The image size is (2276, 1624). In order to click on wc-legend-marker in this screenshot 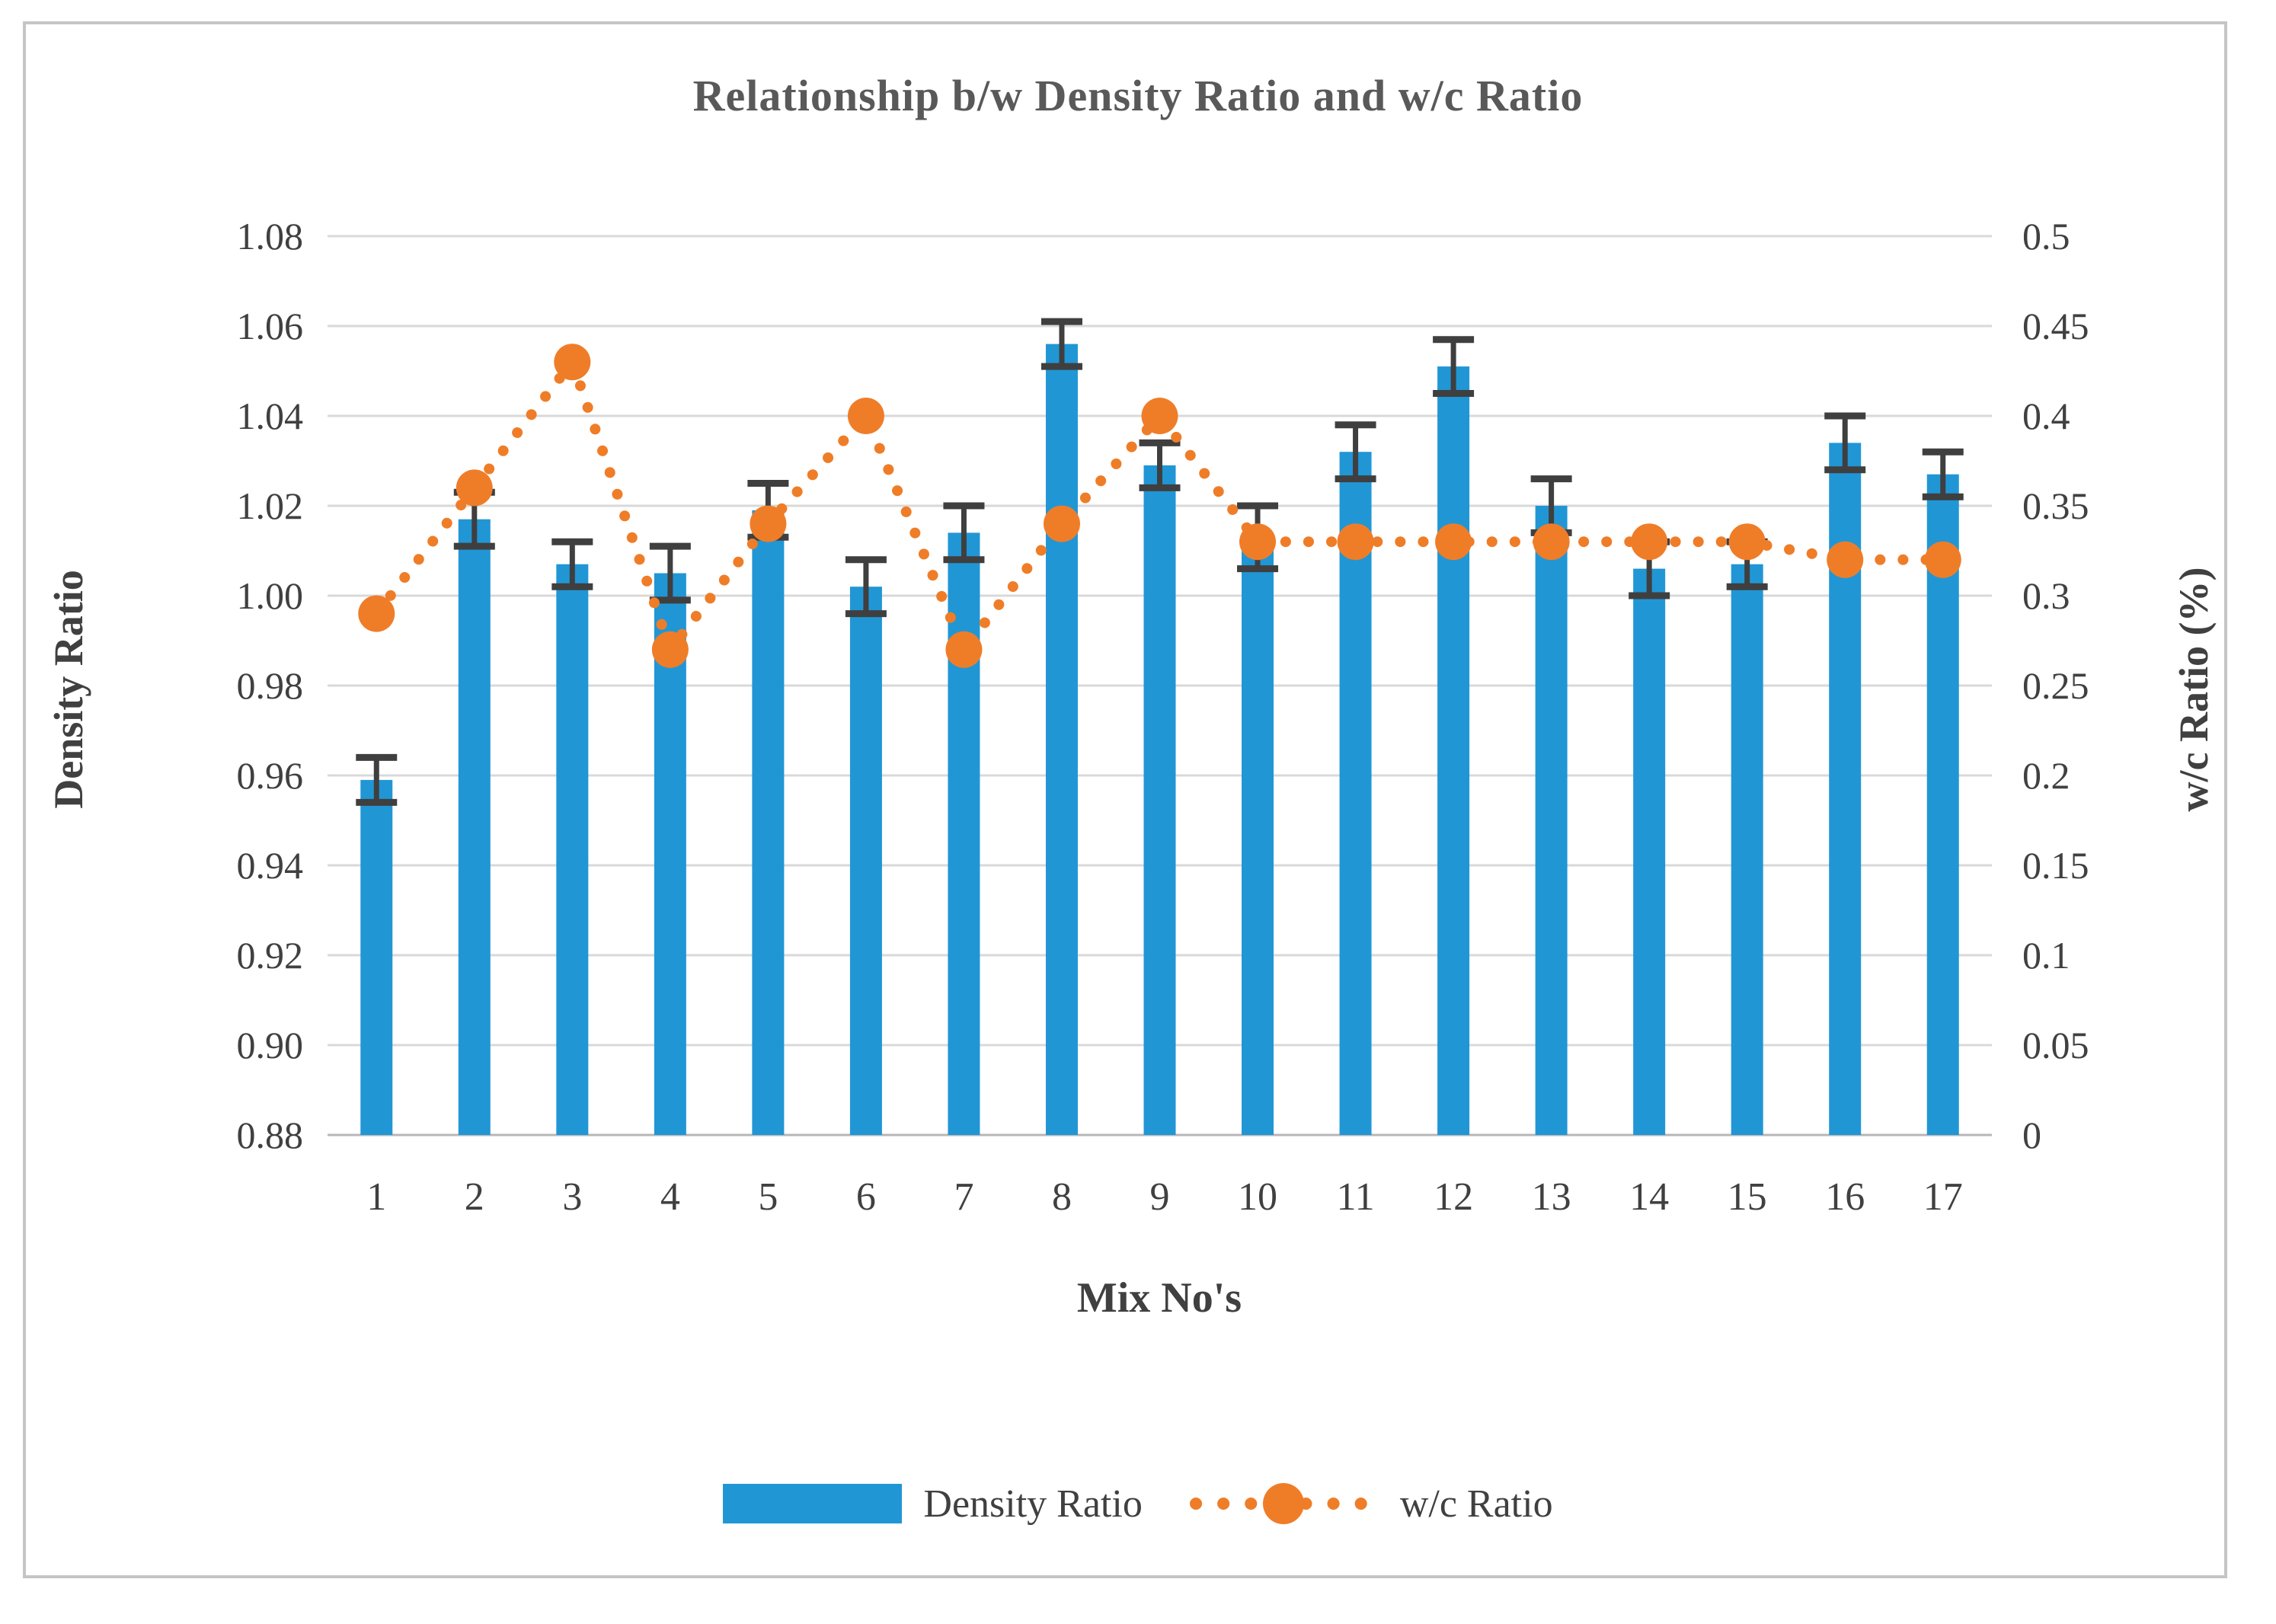, I will do `click(1283, 1504)`.